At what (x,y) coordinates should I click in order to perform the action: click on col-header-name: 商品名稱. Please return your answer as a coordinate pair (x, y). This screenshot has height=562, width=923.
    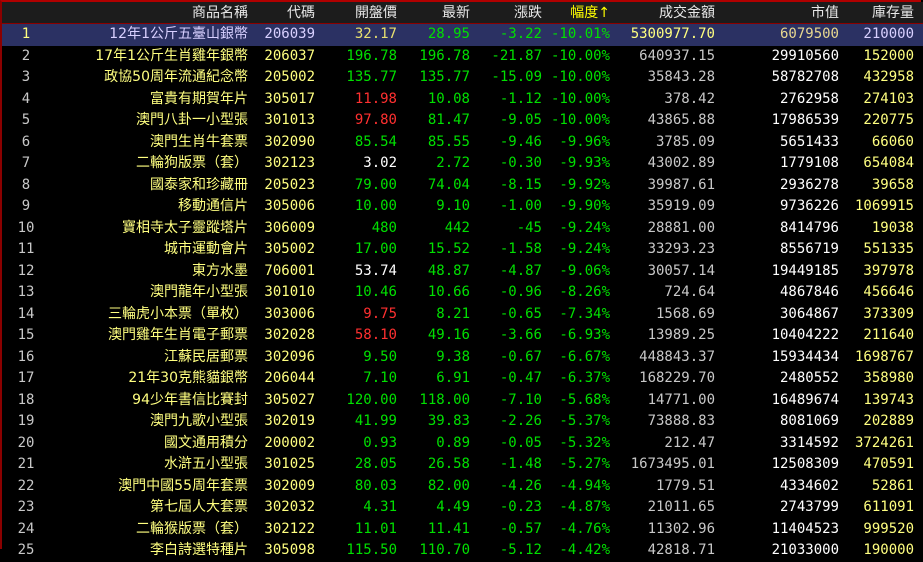
    Looking at the image, I should click on (220, 13).